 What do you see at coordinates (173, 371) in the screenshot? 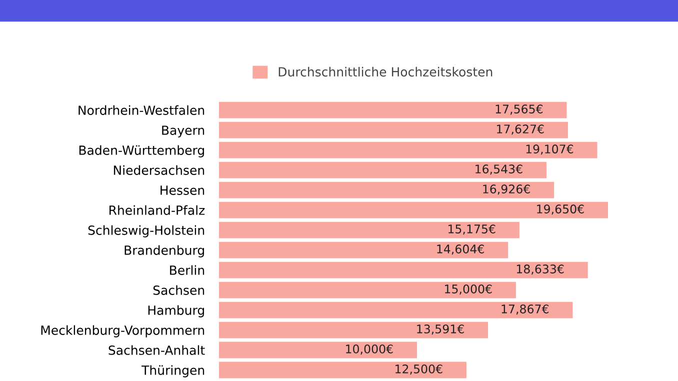
I see `y-tick-label: Thüringen` at bounding box center [173, 371].